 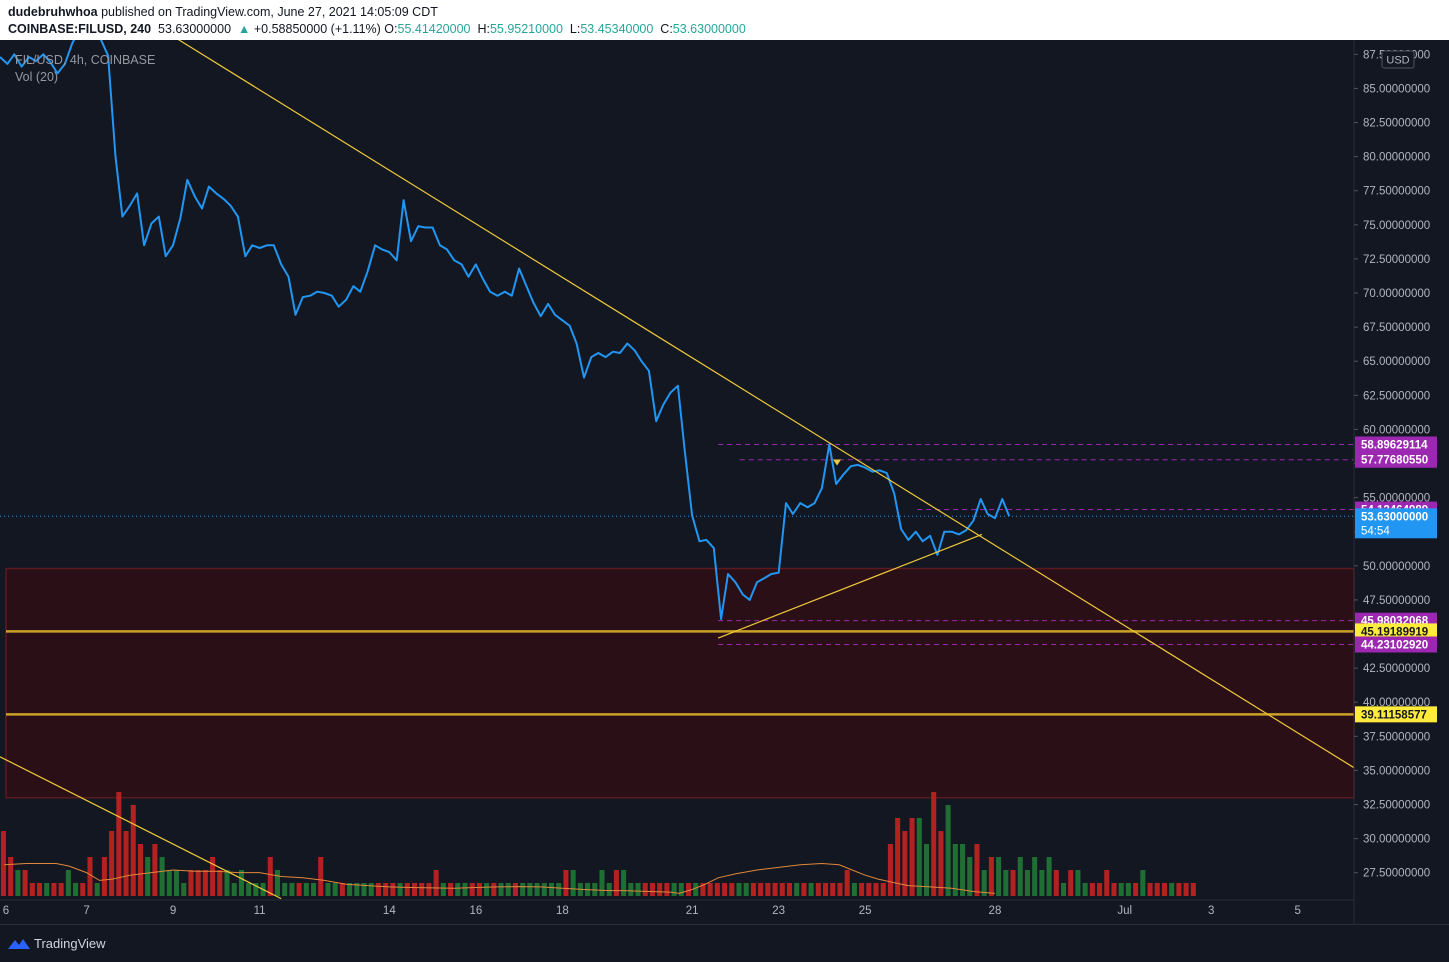 I want to click on low-label: L:, so click(x=575, y=29).